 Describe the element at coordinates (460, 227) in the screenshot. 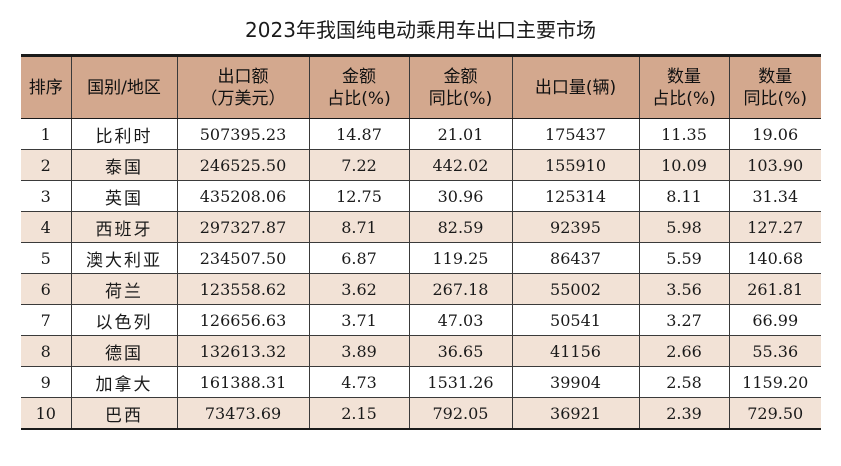

I see `cell-value-yoy: 82.59` at that location.